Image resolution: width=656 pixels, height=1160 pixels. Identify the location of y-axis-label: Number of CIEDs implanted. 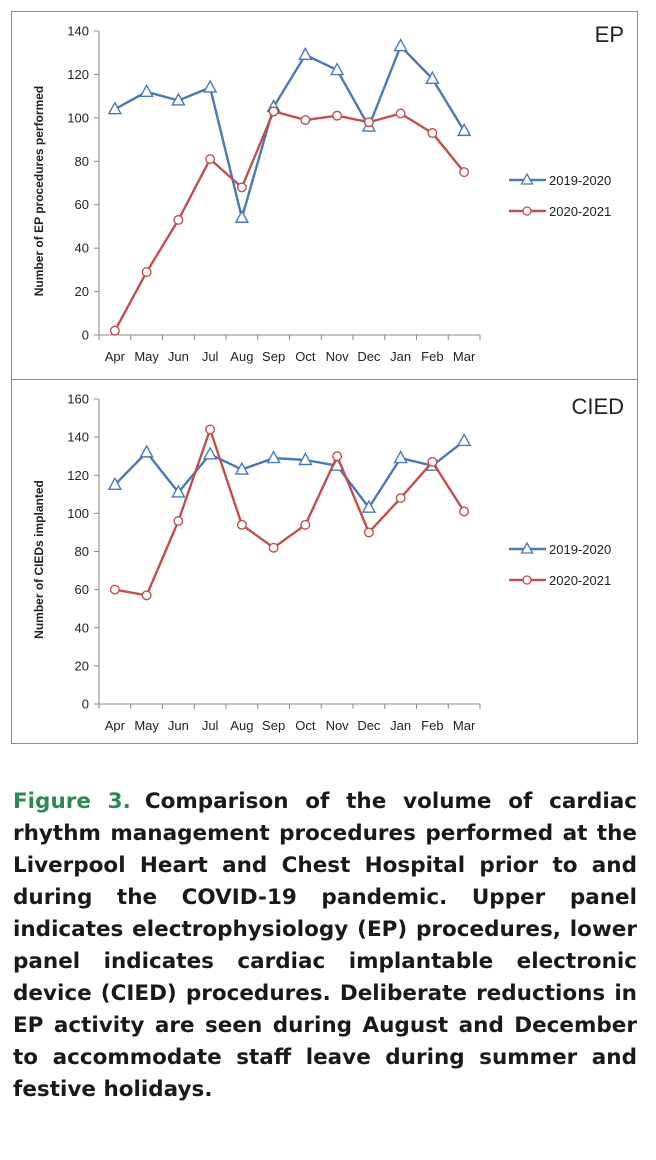
(39, 559).